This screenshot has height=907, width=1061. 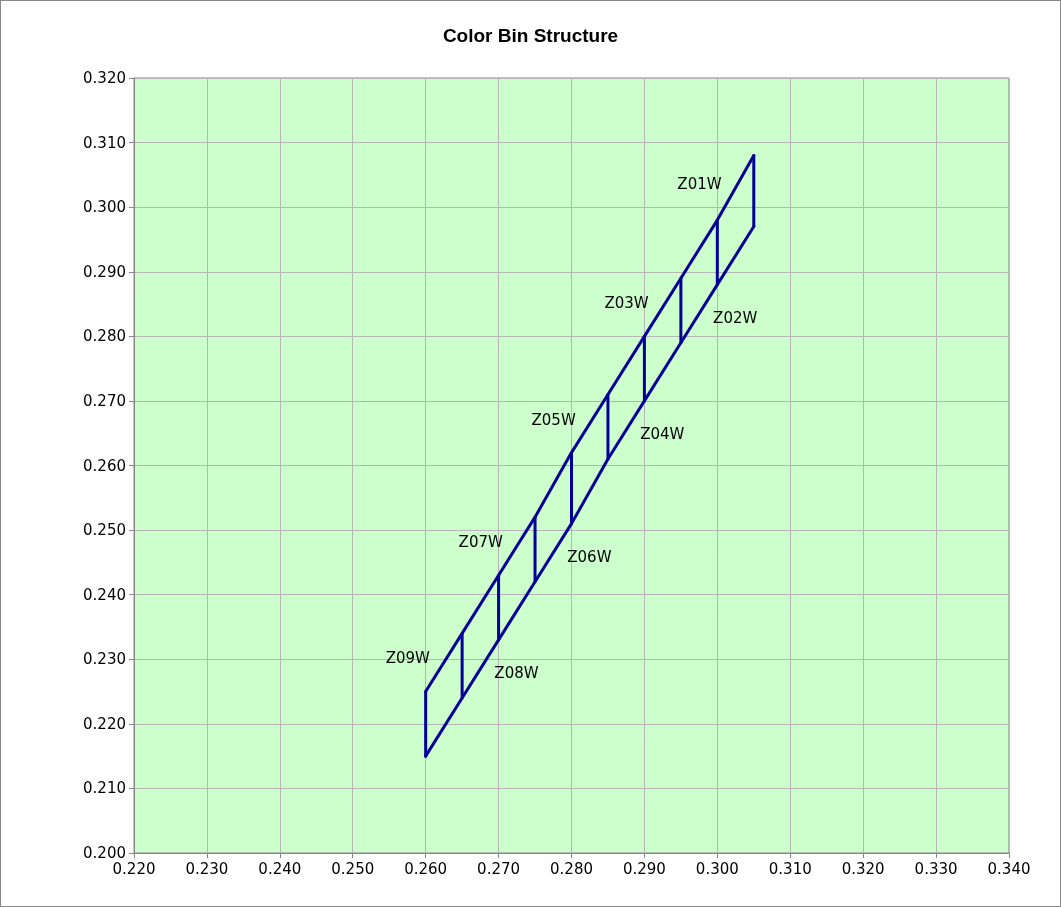 I want to click on annotation: Z04W, so click(x=662, y=433).